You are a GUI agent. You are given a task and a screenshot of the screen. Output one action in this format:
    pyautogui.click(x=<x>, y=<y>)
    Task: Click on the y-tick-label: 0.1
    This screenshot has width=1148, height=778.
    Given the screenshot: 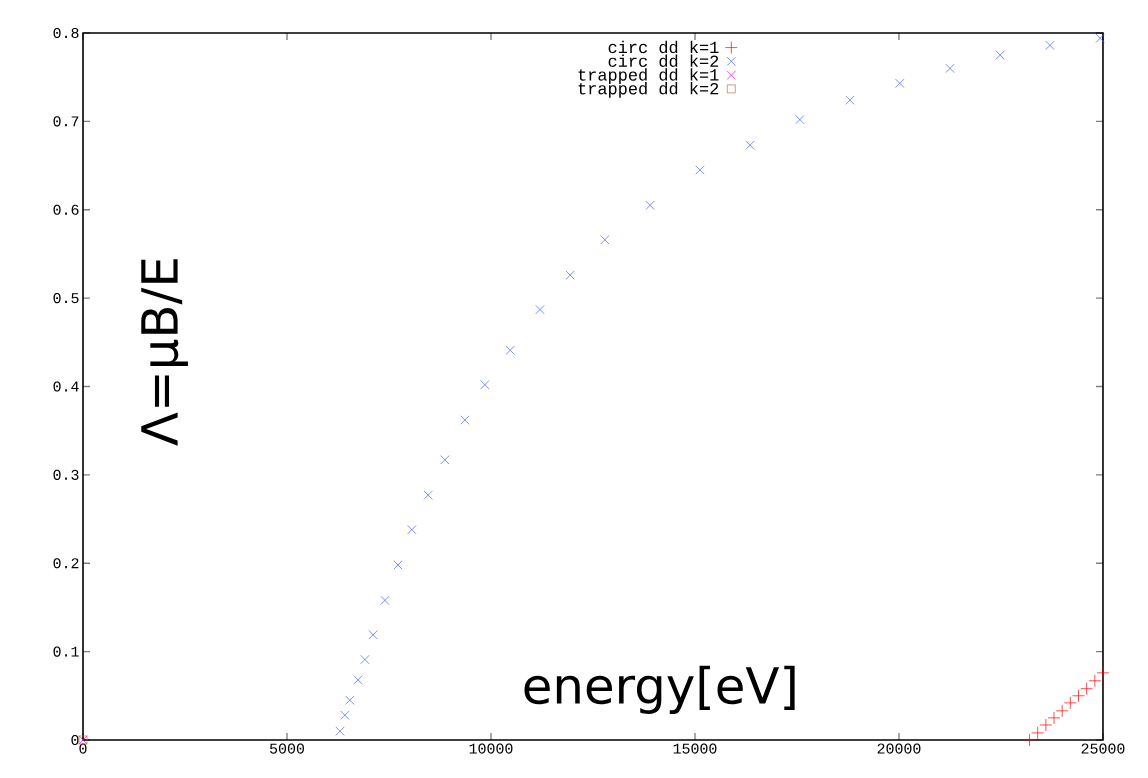 What is the action you would take?
    pyautogui.click(x=66, y=651)
    